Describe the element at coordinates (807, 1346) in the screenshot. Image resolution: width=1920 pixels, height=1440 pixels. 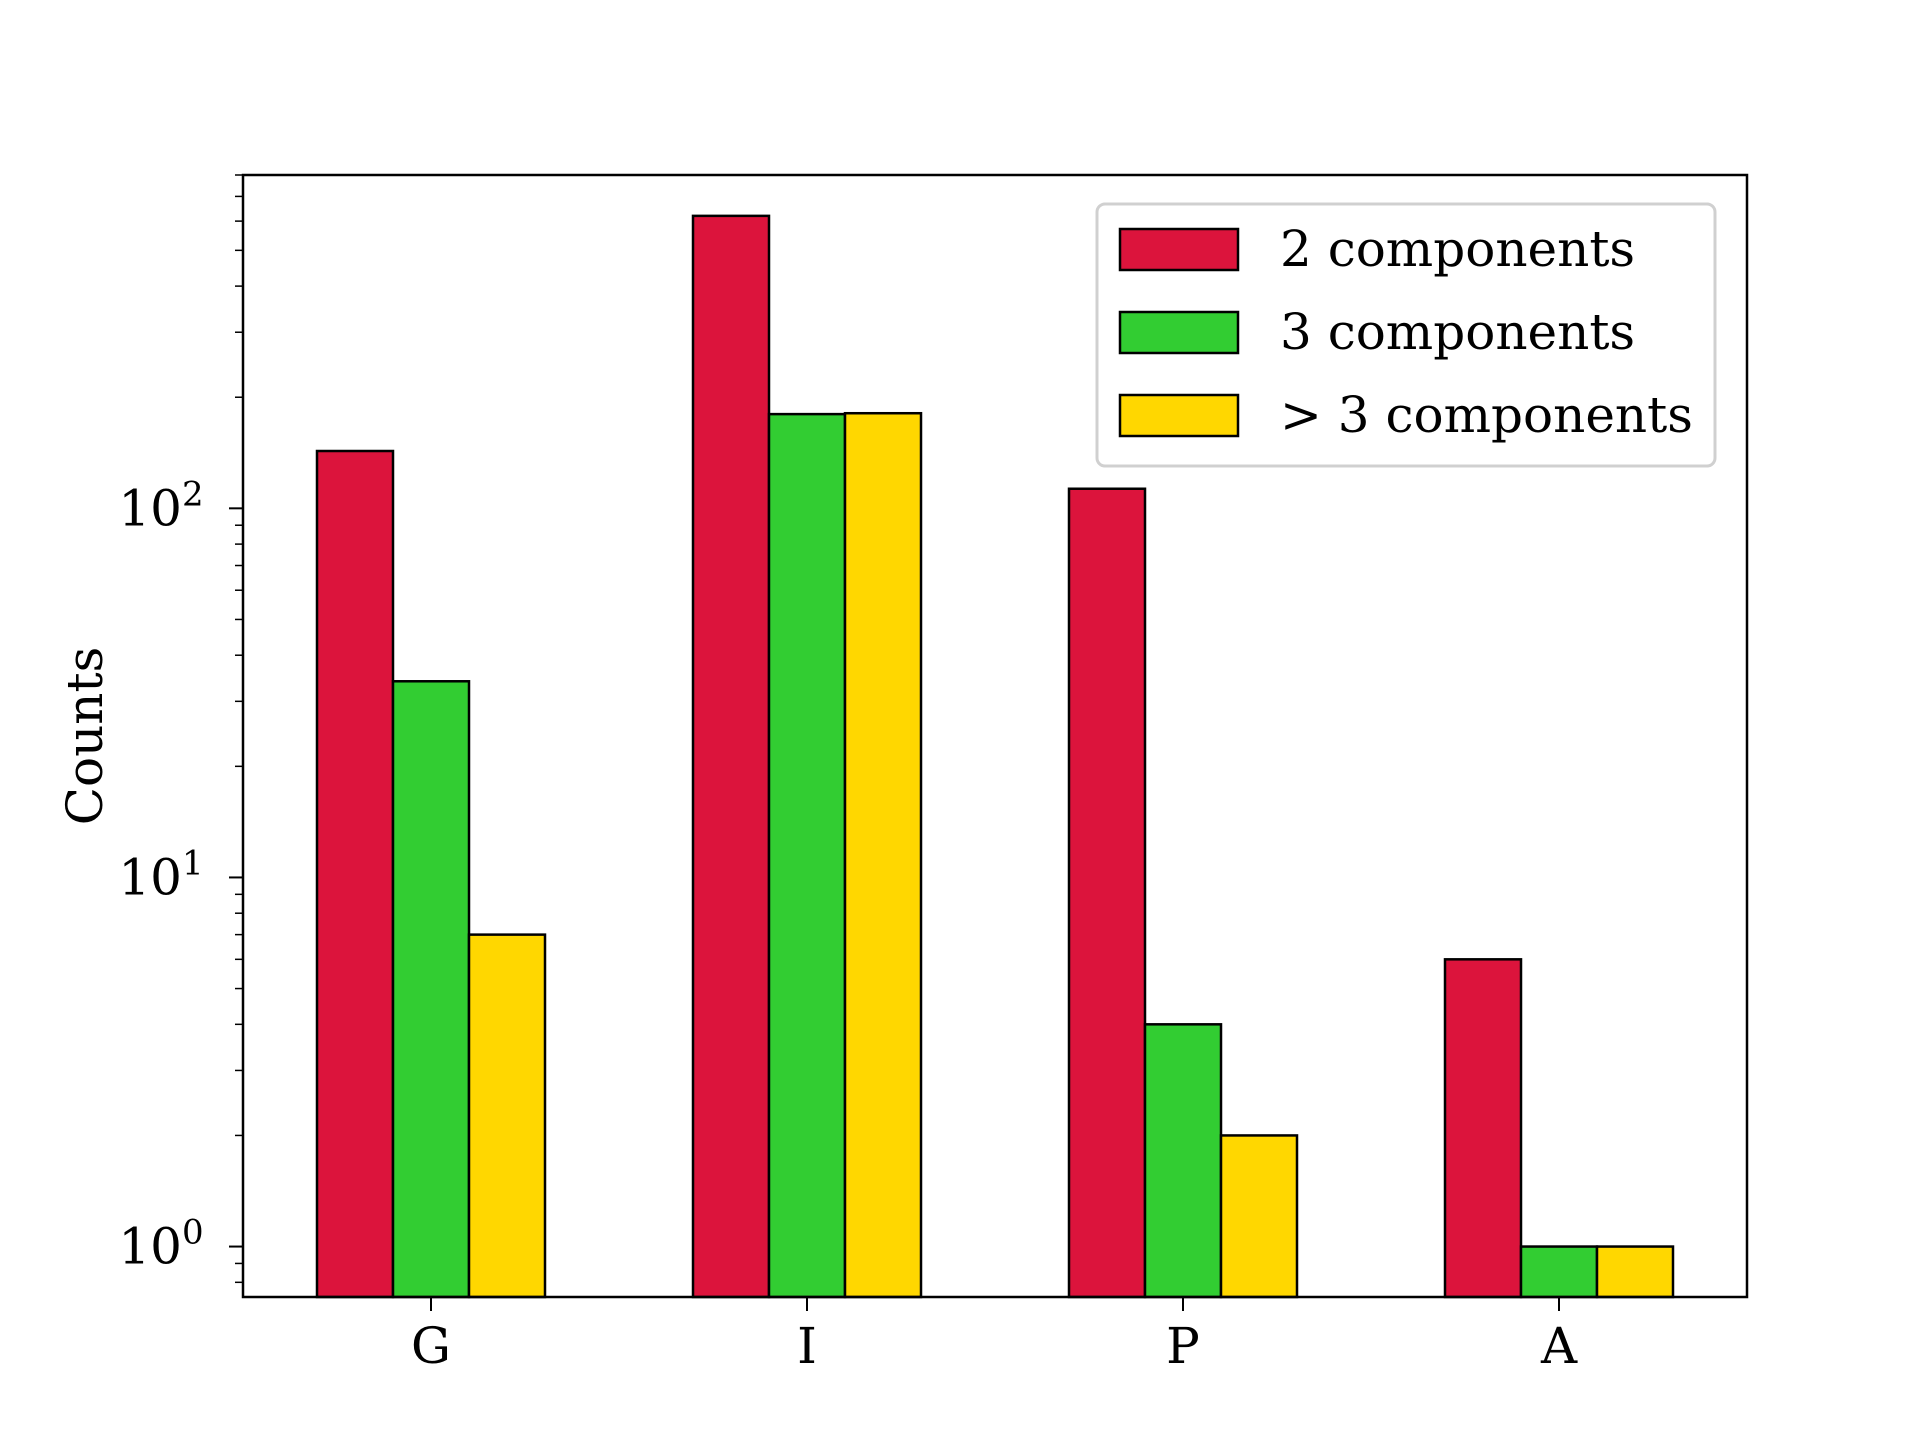
I see `x-tick-label: I` at that location.